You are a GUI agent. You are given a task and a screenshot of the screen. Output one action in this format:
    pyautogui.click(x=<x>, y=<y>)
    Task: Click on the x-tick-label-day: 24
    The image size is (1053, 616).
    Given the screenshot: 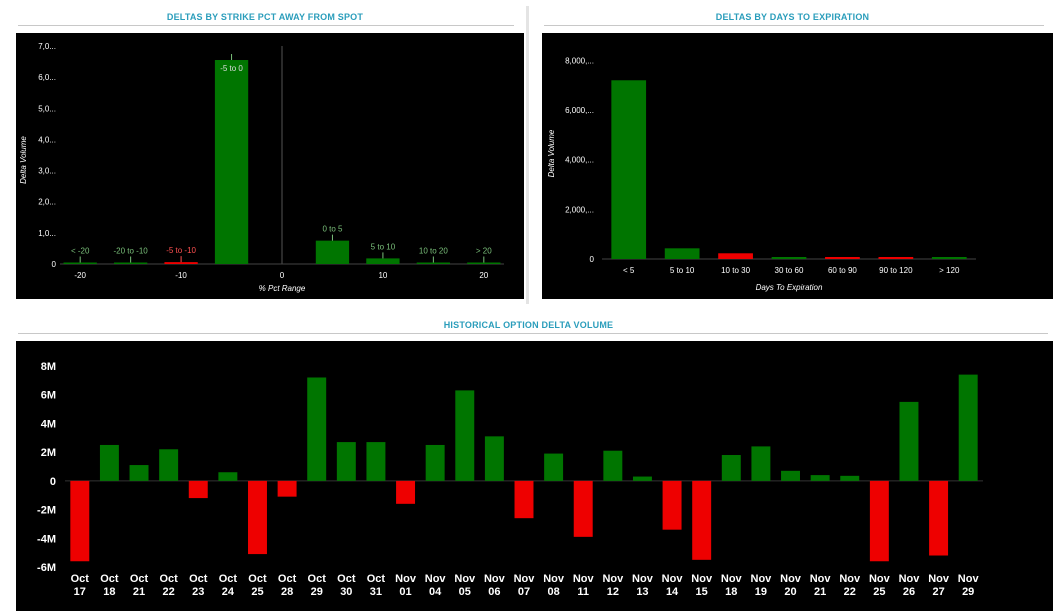 What is the action you would take?
    pyautogui.click(x=228, y=592)
    